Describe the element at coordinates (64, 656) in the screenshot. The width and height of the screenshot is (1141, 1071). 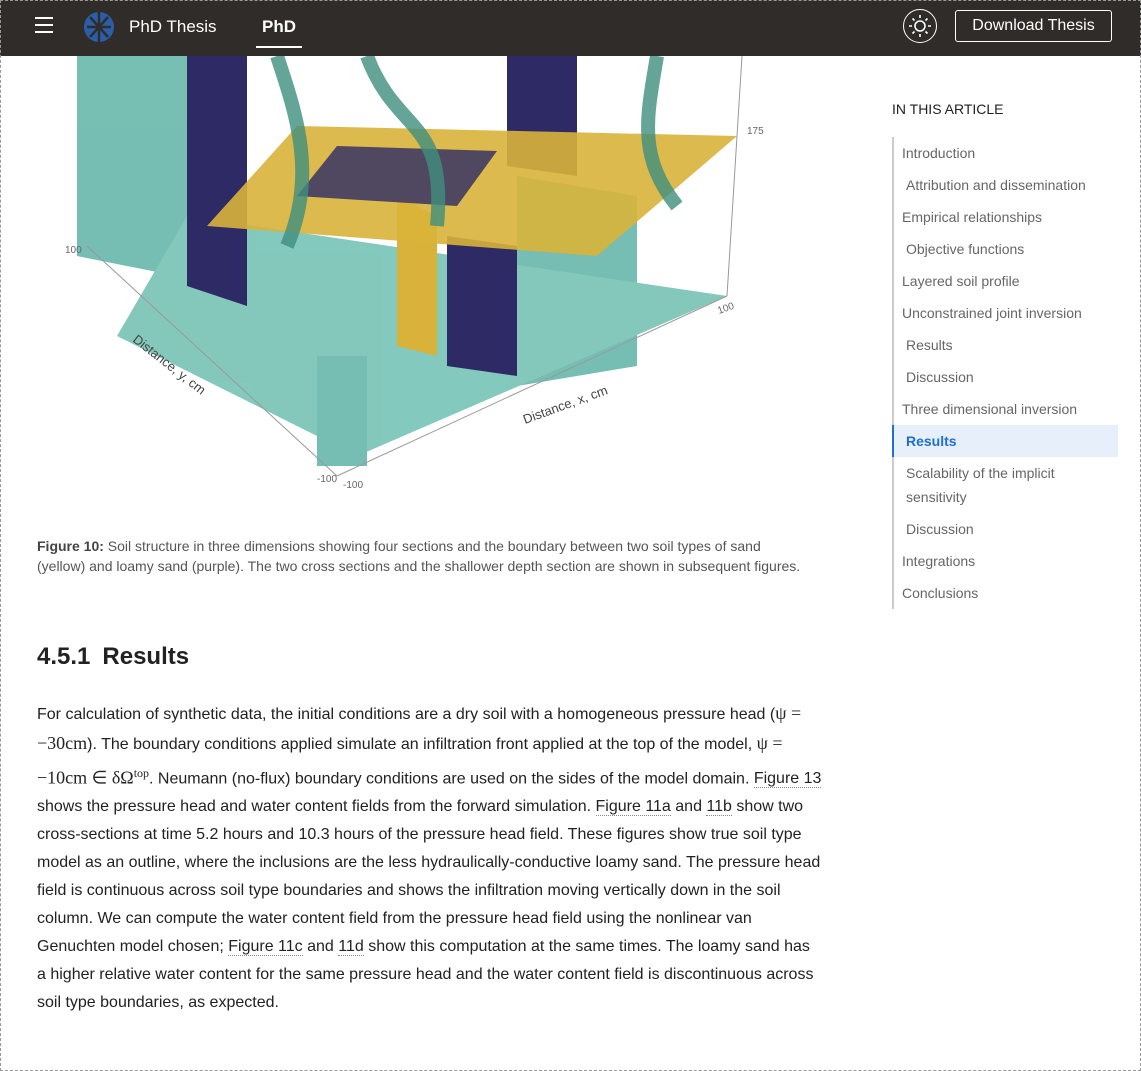
I see `section-number: 4.5.1` at that location.